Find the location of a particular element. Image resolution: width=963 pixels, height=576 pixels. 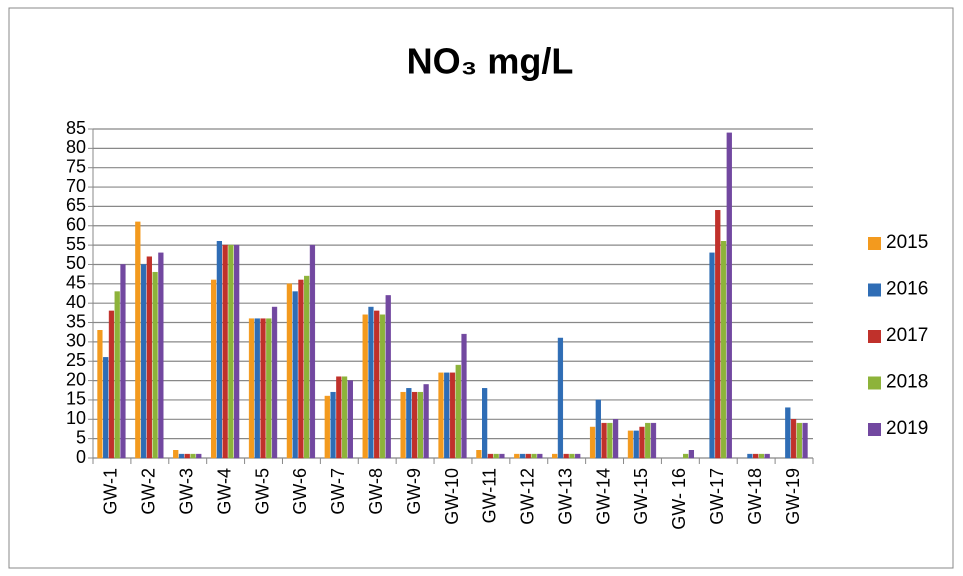

x-tick-label: GW-11 is located at coordinates (490, 495).